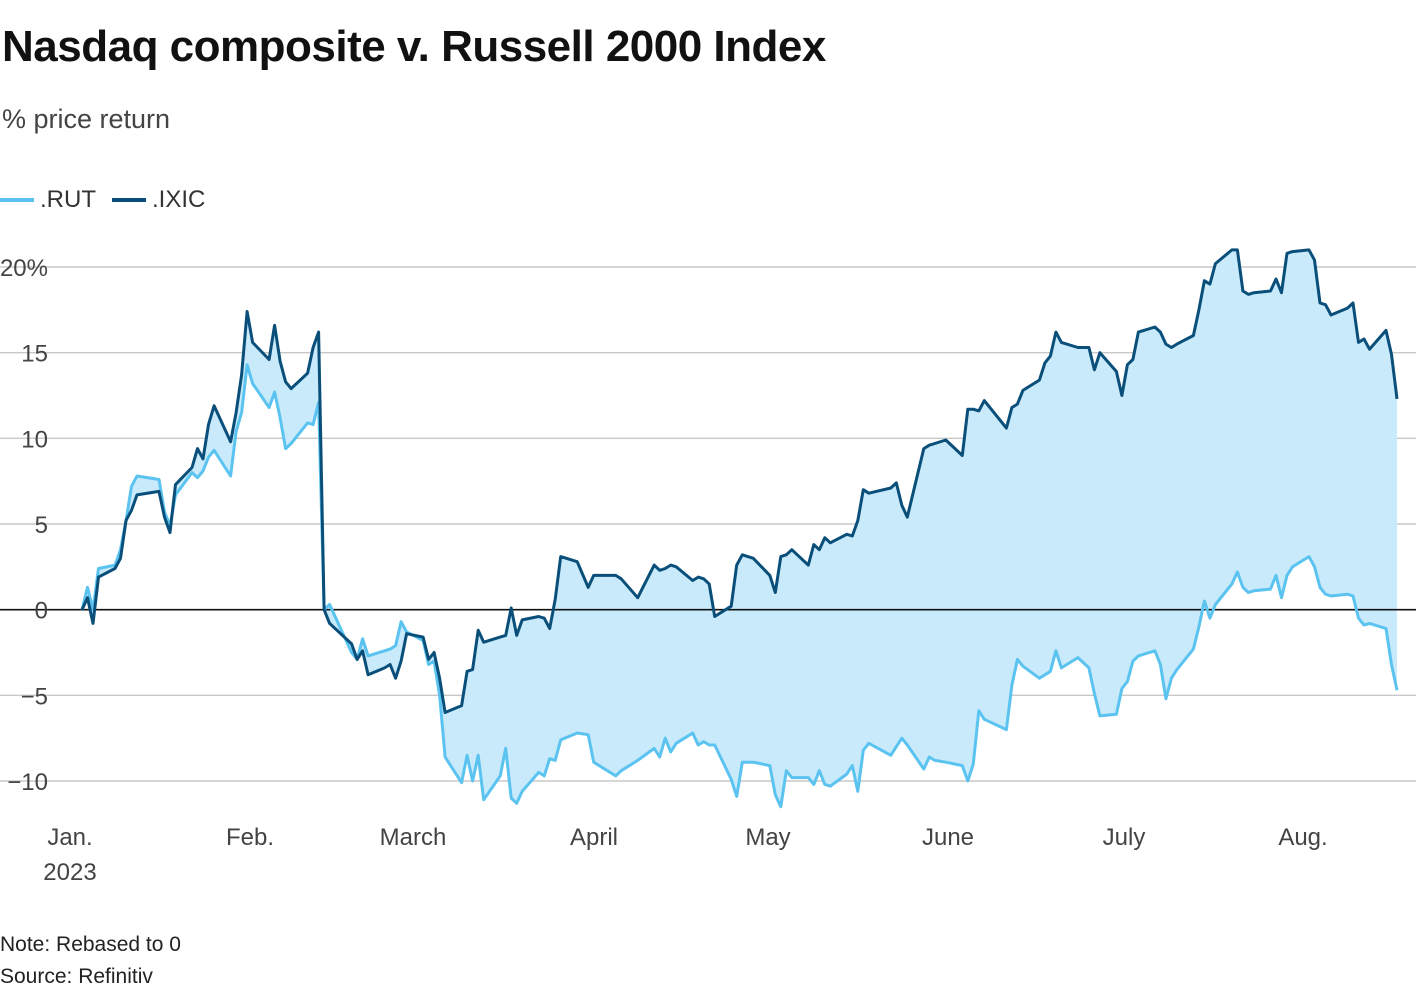  I want to click on legend-item-rut: .RUT, so click(48, 200).